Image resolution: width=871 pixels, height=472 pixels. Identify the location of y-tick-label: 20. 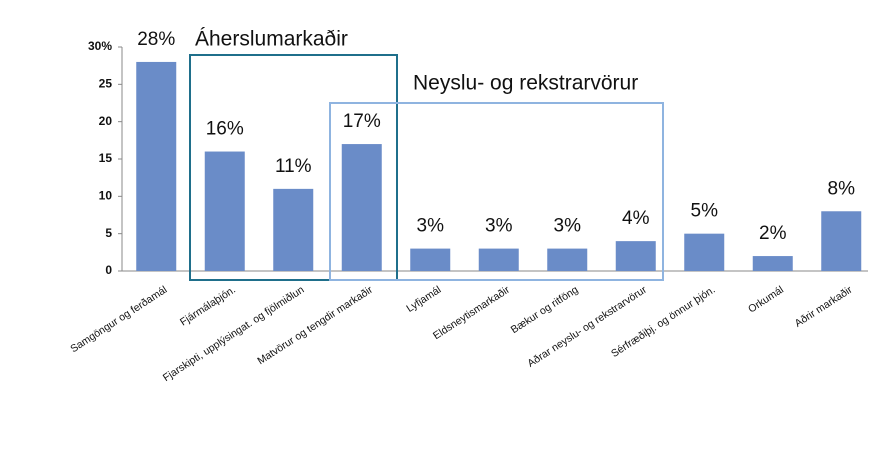
(106, 121).